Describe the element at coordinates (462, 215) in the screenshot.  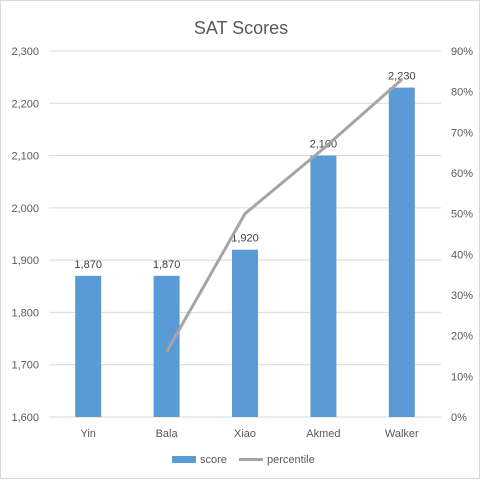
I see `right-tick-label: 50%` at that location.